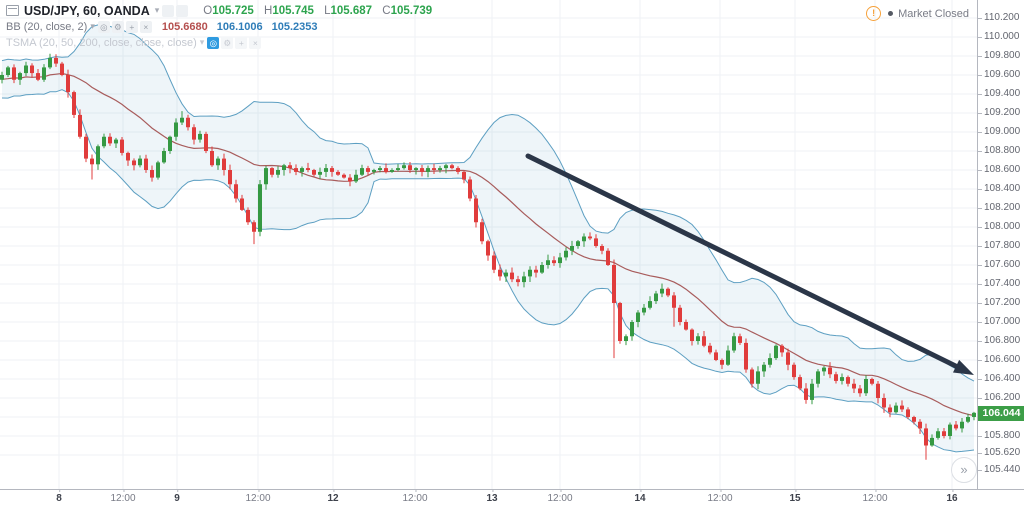 The image size is (1024, 507). I want to click on time-tick-day-label: 13, so click(492, 496).